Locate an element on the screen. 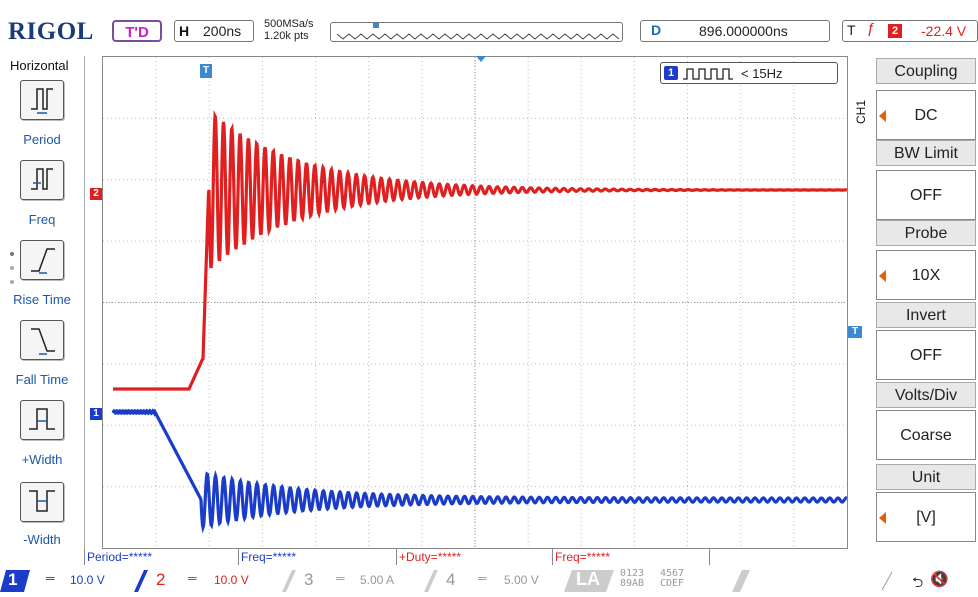 This screenshot has width=978, height=597. unit-header: Unit is located at coordinates (926, 477).